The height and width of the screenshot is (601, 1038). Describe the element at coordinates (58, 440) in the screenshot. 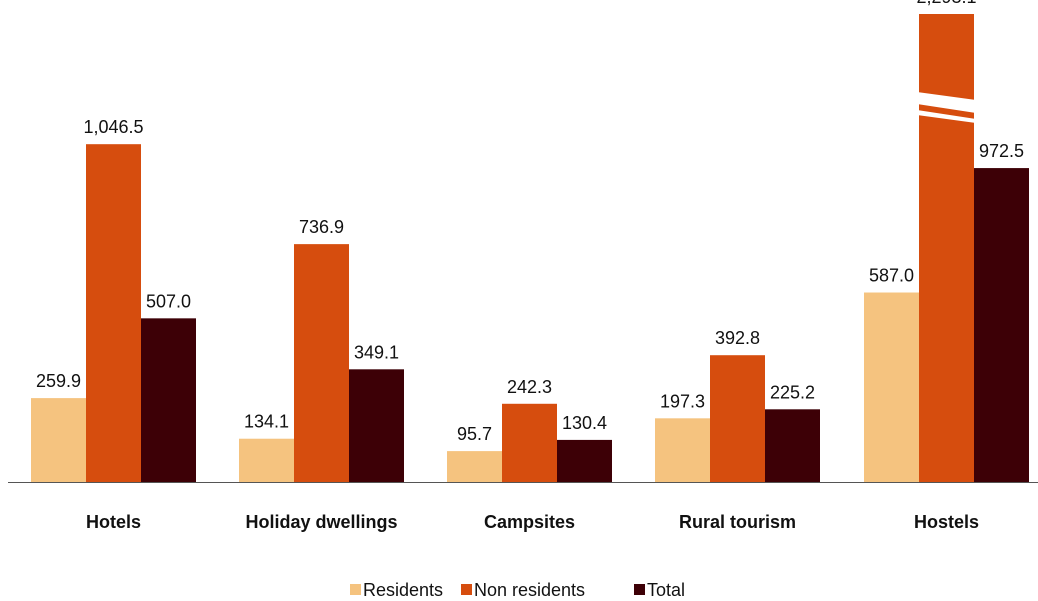

I see `bar-residents-hotels` at that location.